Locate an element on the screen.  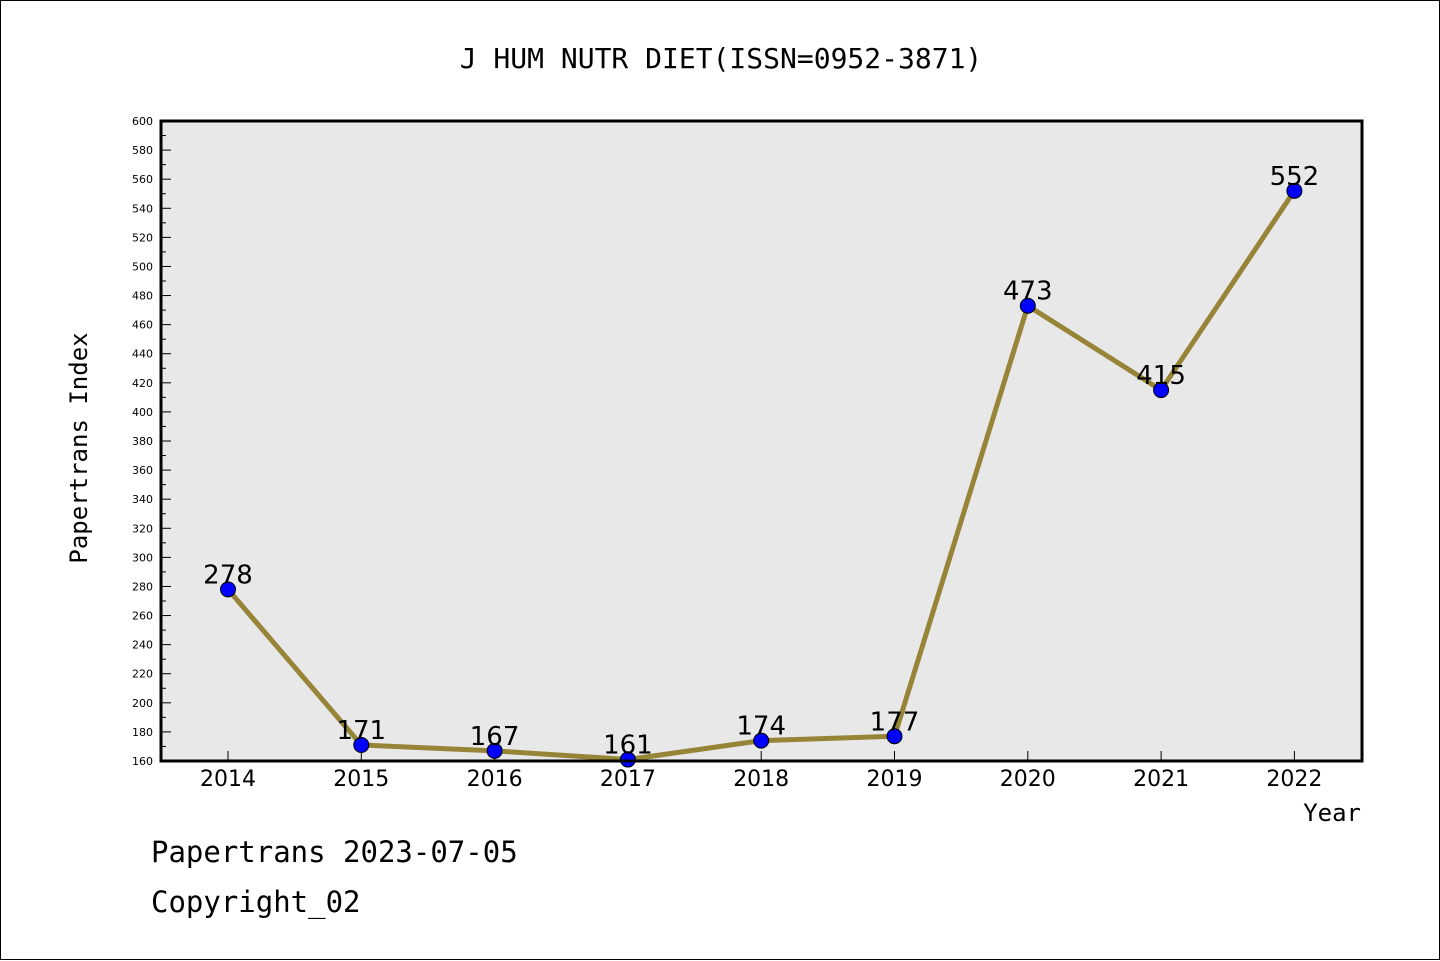
footer-date: Papertrans 2023-07-05 is located at coordinates (334, 852).